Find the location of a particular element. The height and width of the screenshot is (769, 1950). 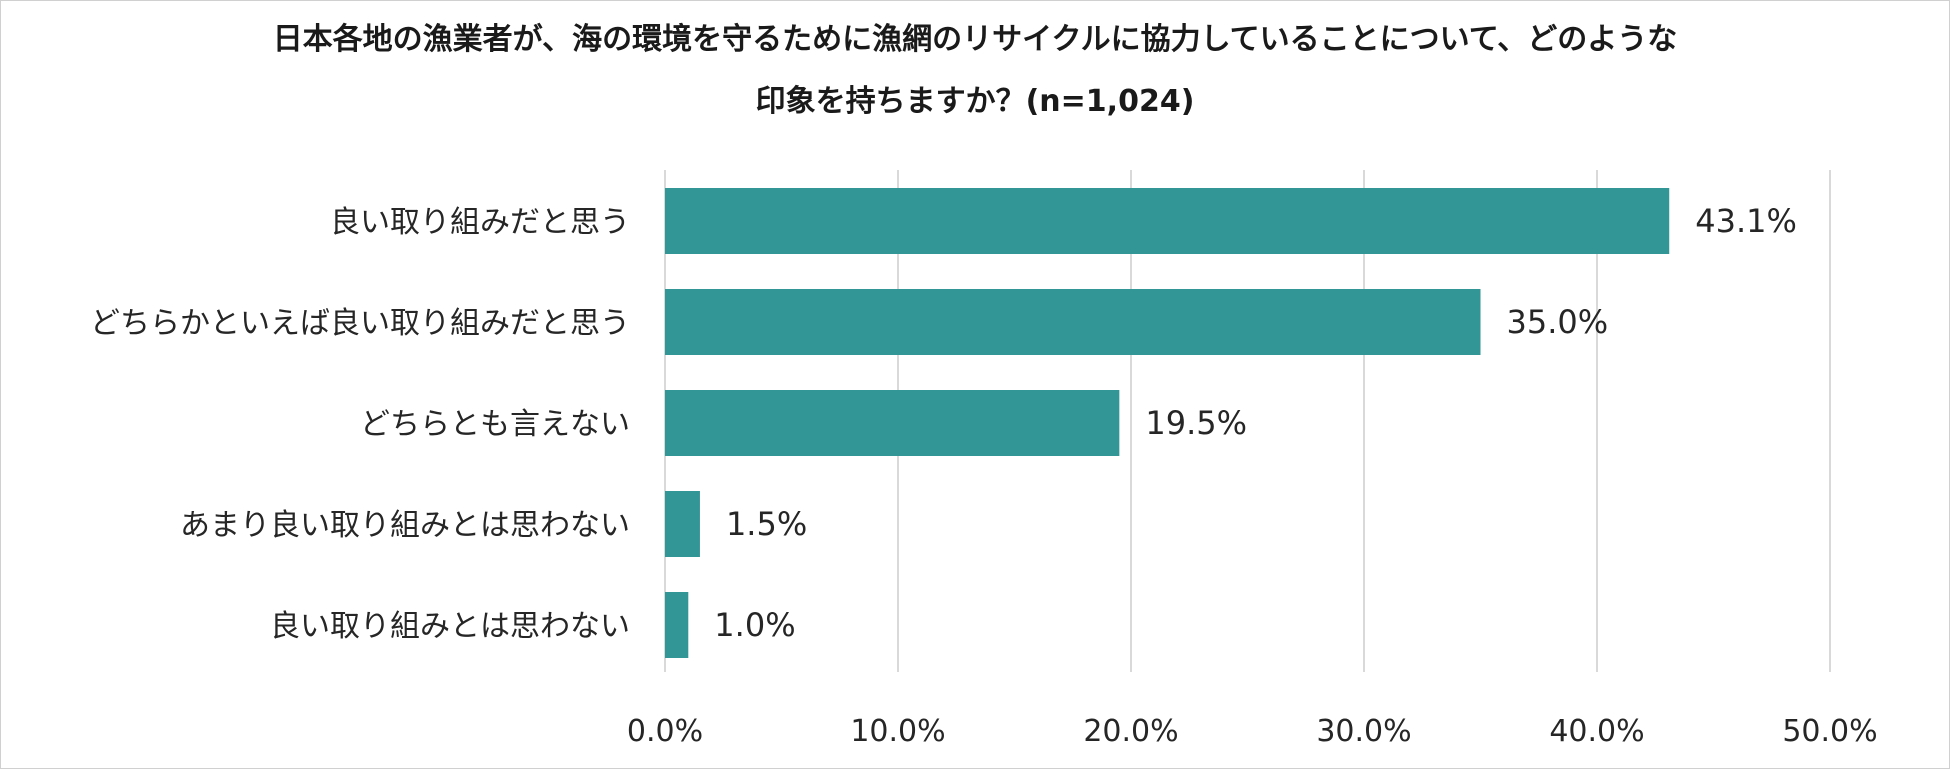

category-label: どちらとも言えない is located at coordinates (495, 424).